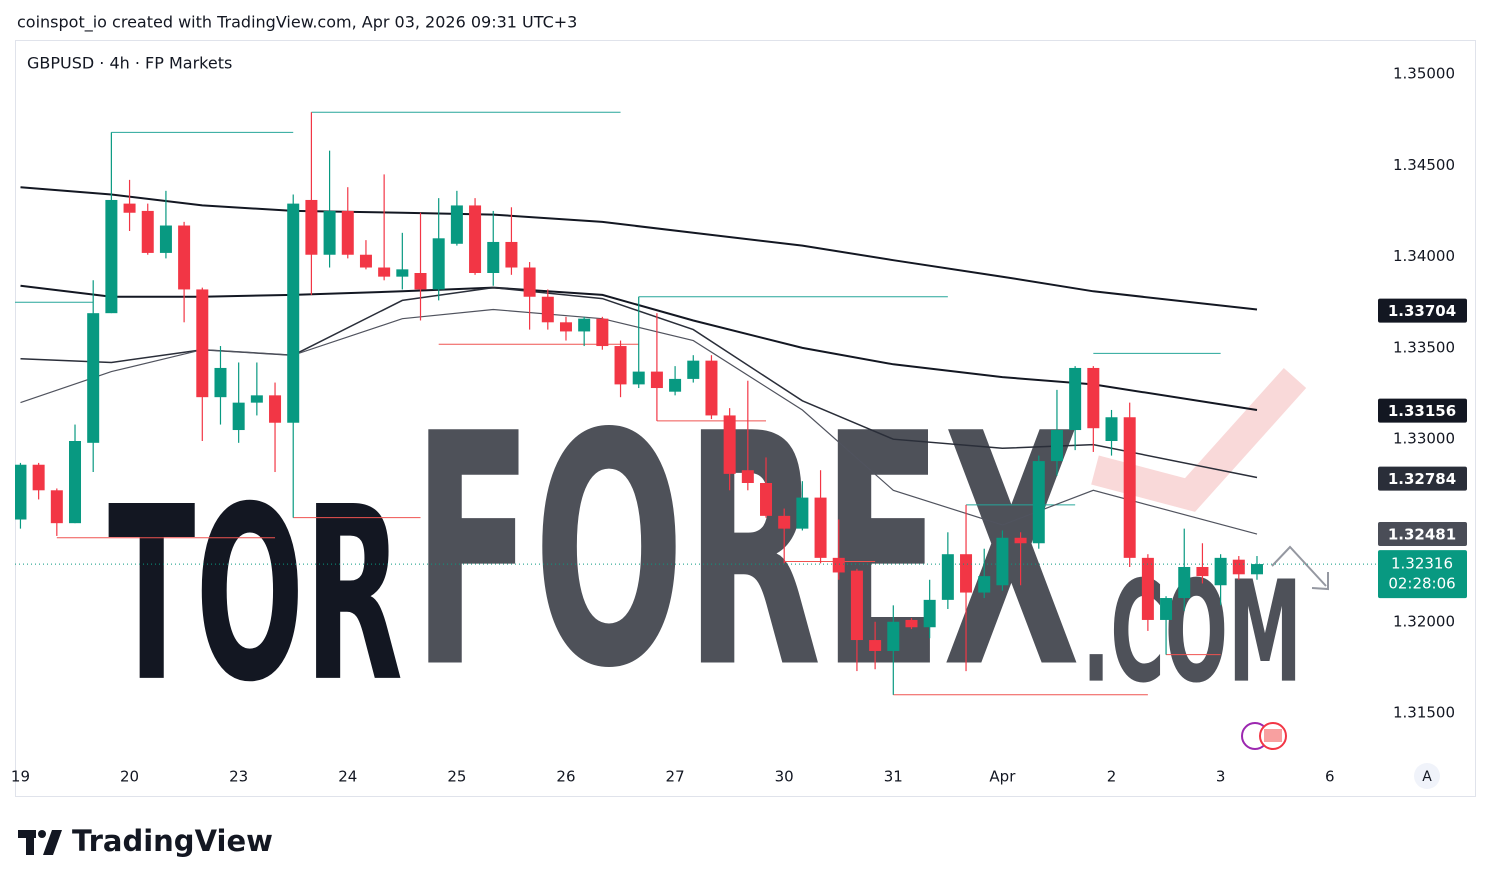 The width and height of the screenshot is (1491, 887). Describe the element at coordinates (784, 777) in the screenshot. I see `x-tick-label: 30` at that location.